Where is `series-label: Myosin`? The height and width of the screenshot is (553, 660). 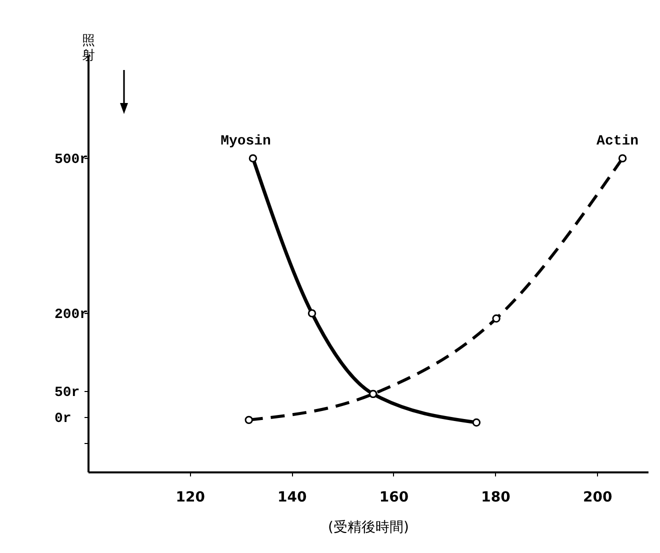 series-label: Myosin is located at coordinates (245, 141).